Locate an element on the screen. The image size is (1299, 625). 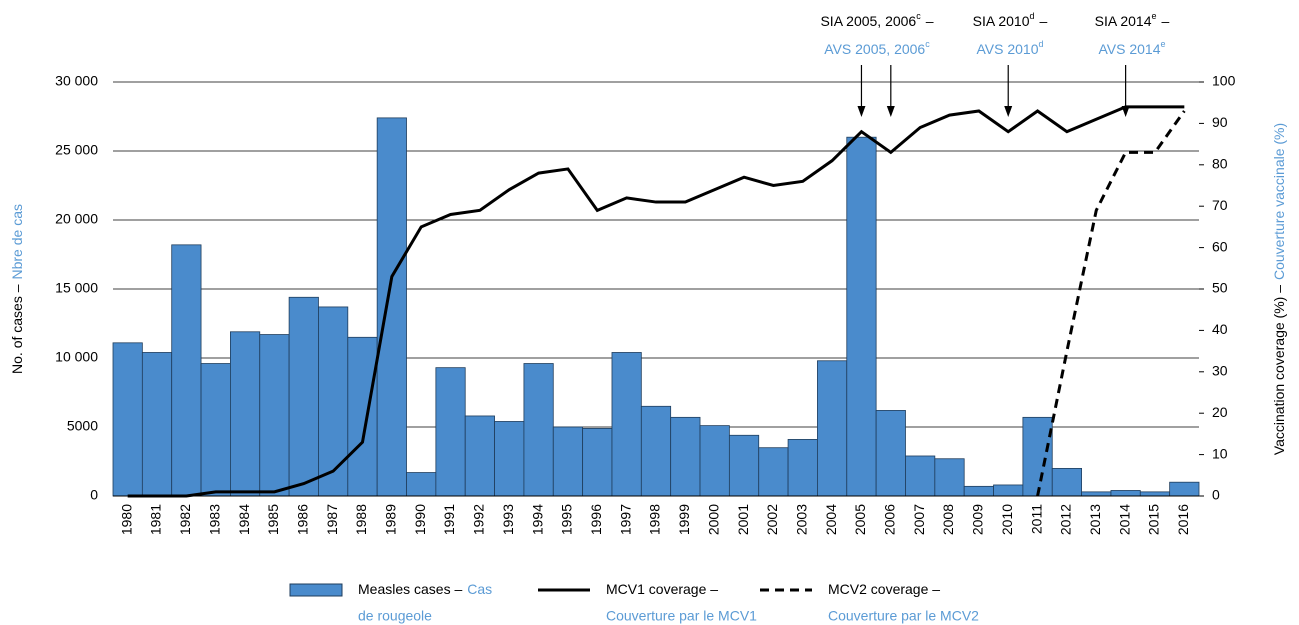
annotation-fr: AVS 2010d is located at coordinates (1009, 47).